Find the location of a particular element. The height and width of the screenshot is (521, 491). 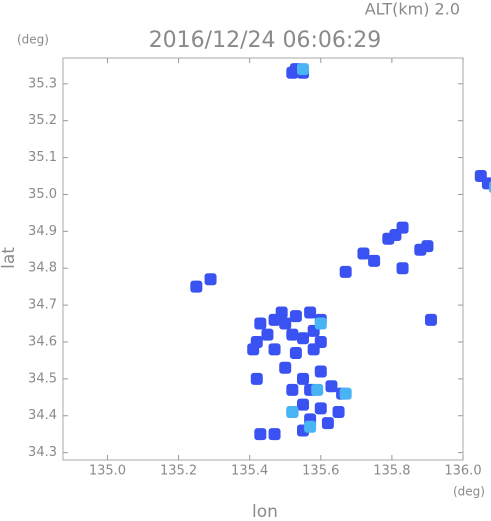

y-tick-label: 34.3 is located at coordinates (42, 452).